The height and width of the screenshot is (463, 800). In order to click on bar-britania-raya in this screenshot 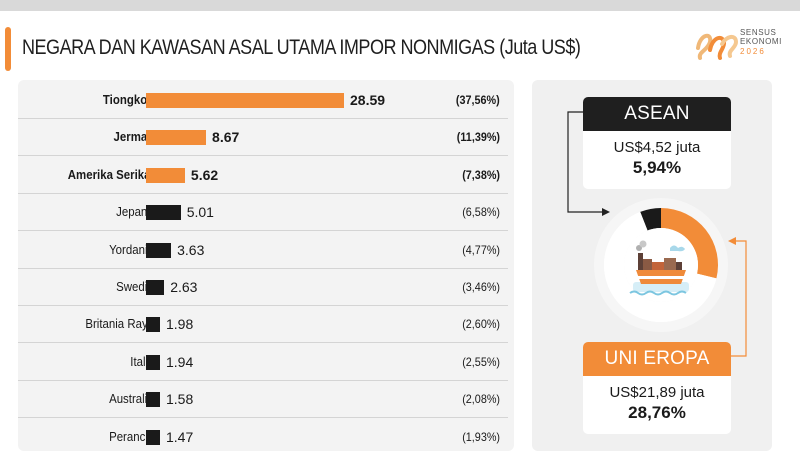, I will do `click(153, 325)`.